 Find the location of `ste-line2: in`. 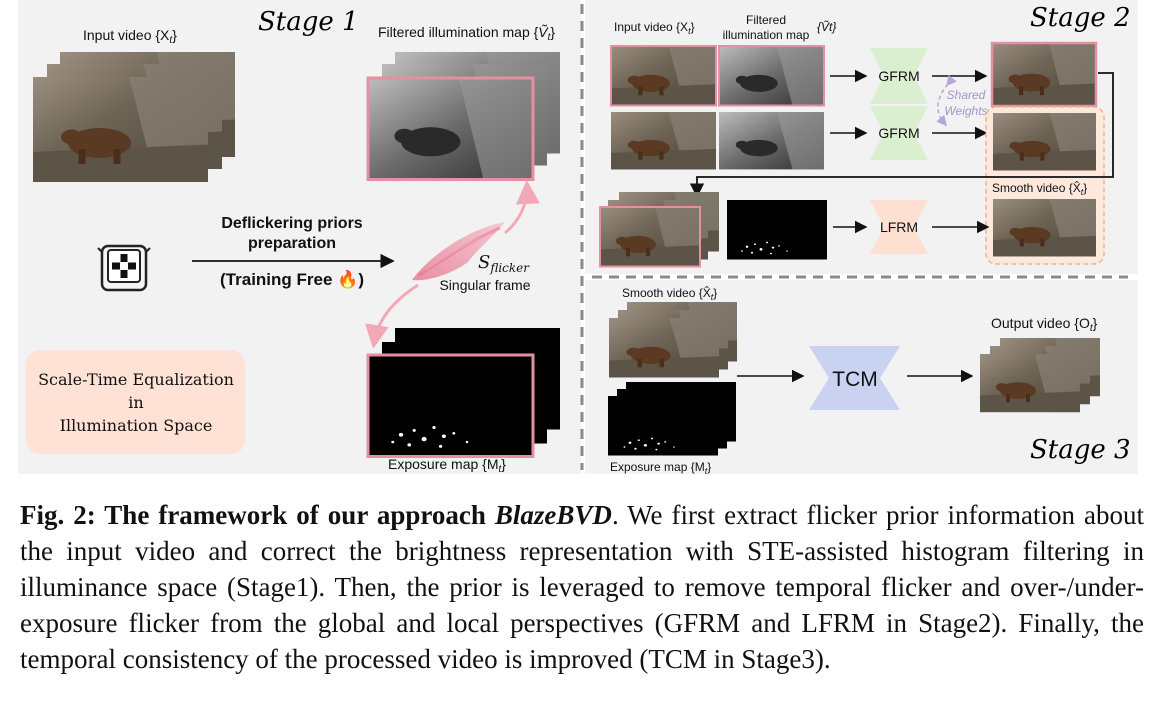

ste-line2: in is located at coordinates (135, 402).